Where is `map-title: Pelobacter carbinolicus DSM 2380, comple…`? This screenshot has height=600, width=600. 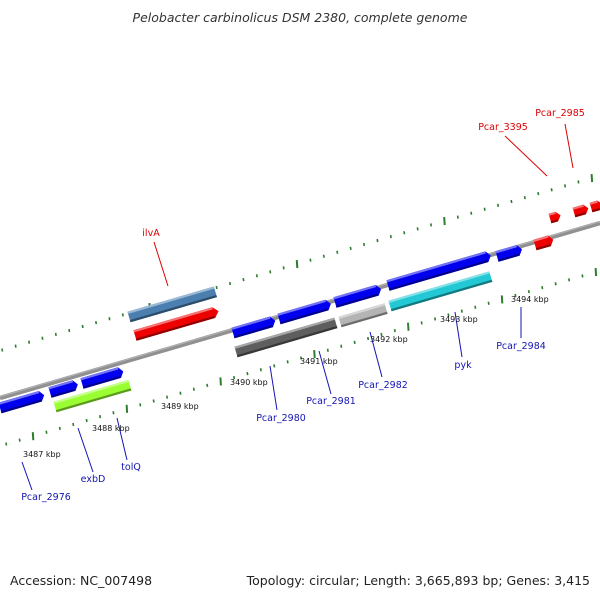 map-title: Pelobacter carbinolicus DSM 2380, comple… is located at coordinates (300, 17).